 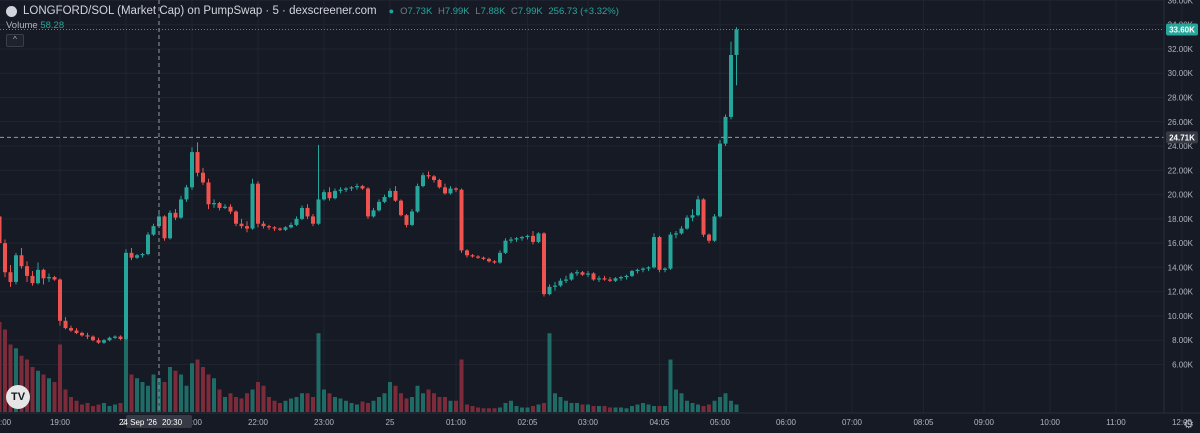 What do you see at coordinates (15, 40) in the screenshot?
I see `collapse-legend-button: ^` at bounding box center [15, 40].